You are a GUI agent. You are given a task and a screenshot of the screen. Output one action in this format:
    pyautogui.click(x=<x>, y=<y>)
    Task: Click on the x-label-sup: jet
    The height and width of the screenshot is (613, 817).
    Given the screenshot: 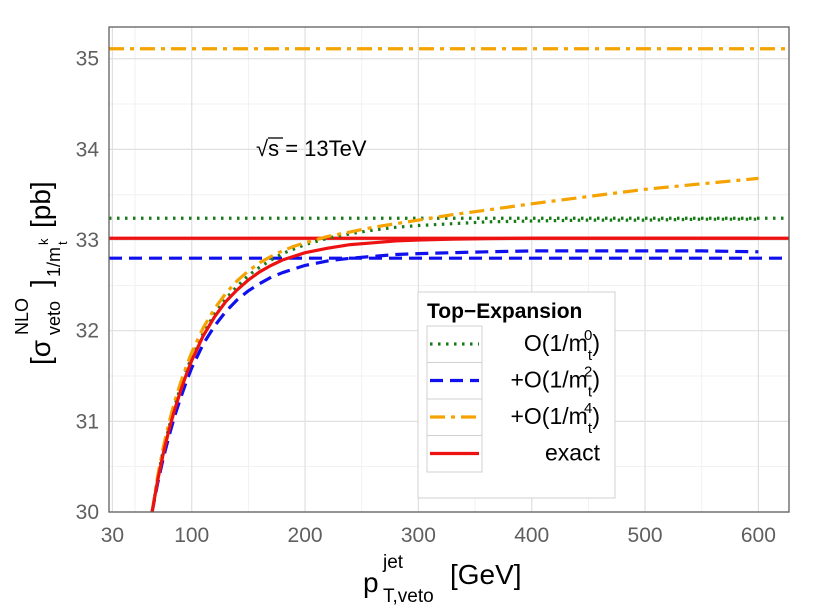 What is the action you would take?
    pyautogui.click(x=393, y=562)
    